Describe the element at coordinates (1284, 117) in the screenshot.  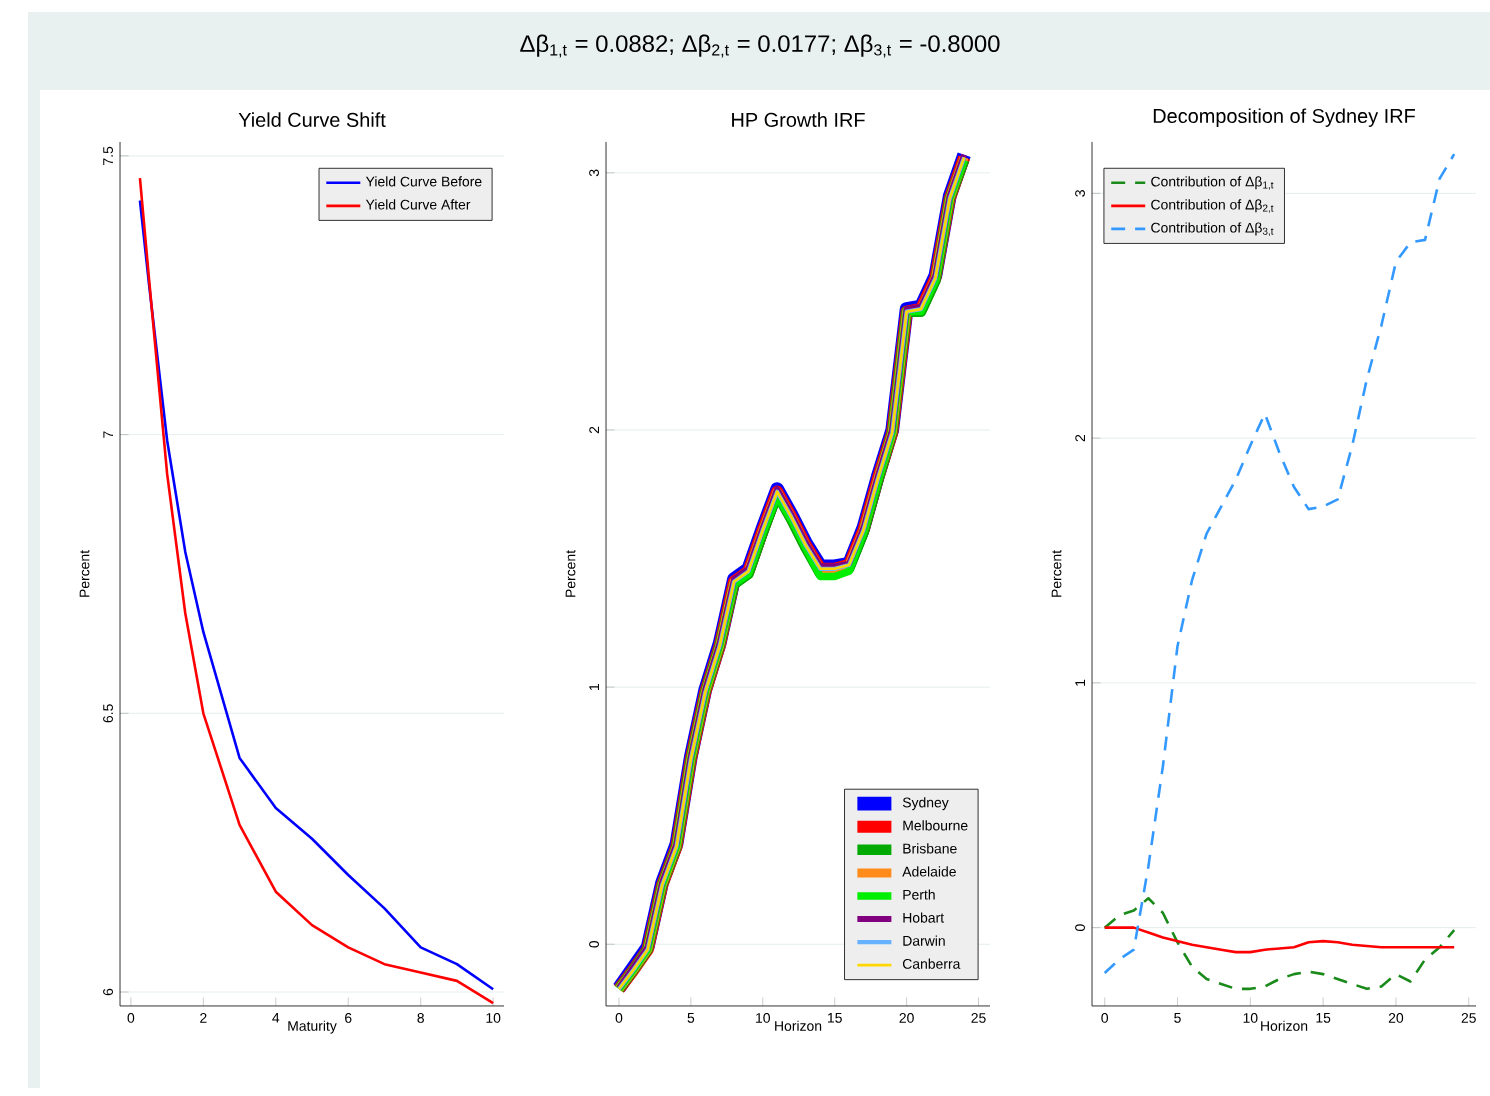
I see `chart-title: Decomposition of Sydney IRF` at that location.